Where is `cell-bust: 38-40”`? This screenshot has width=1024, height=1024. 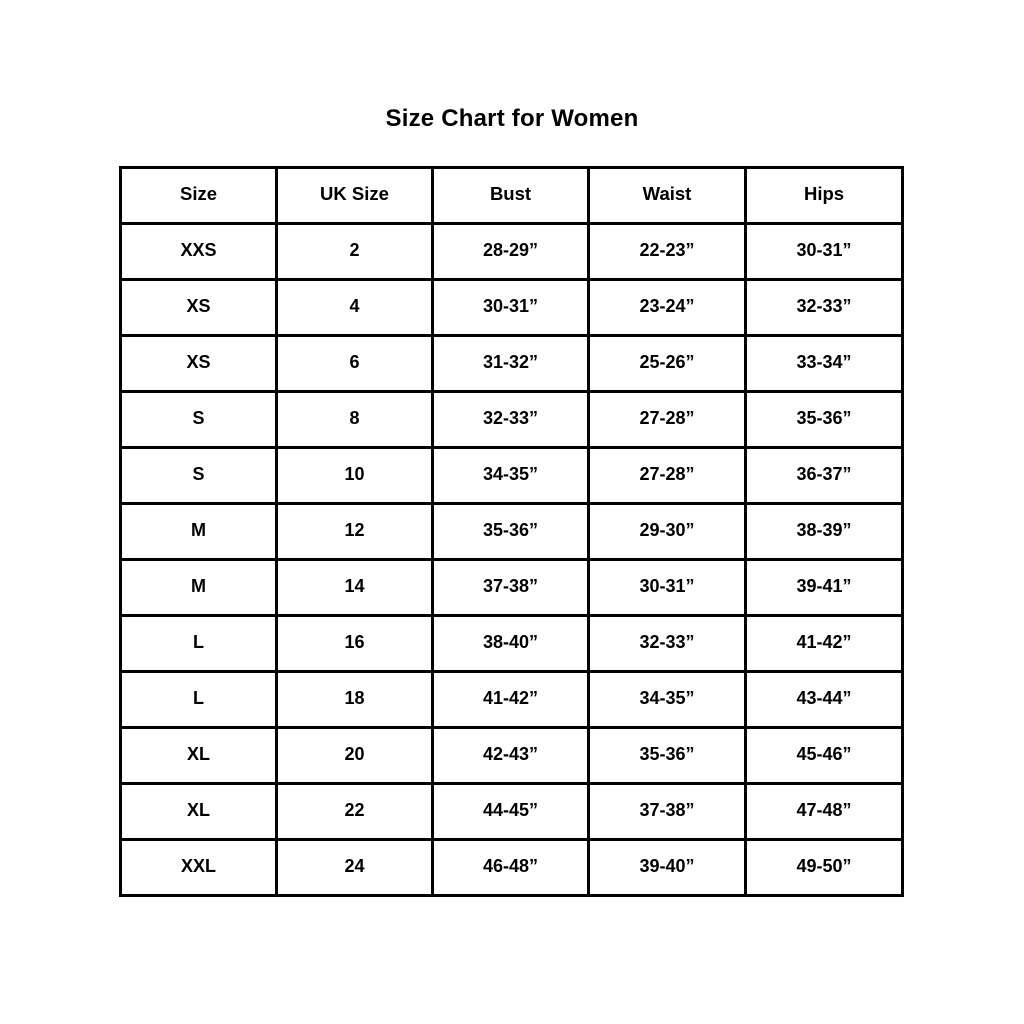 cell-bust: 38-40” is located at coordinates (510, 643).